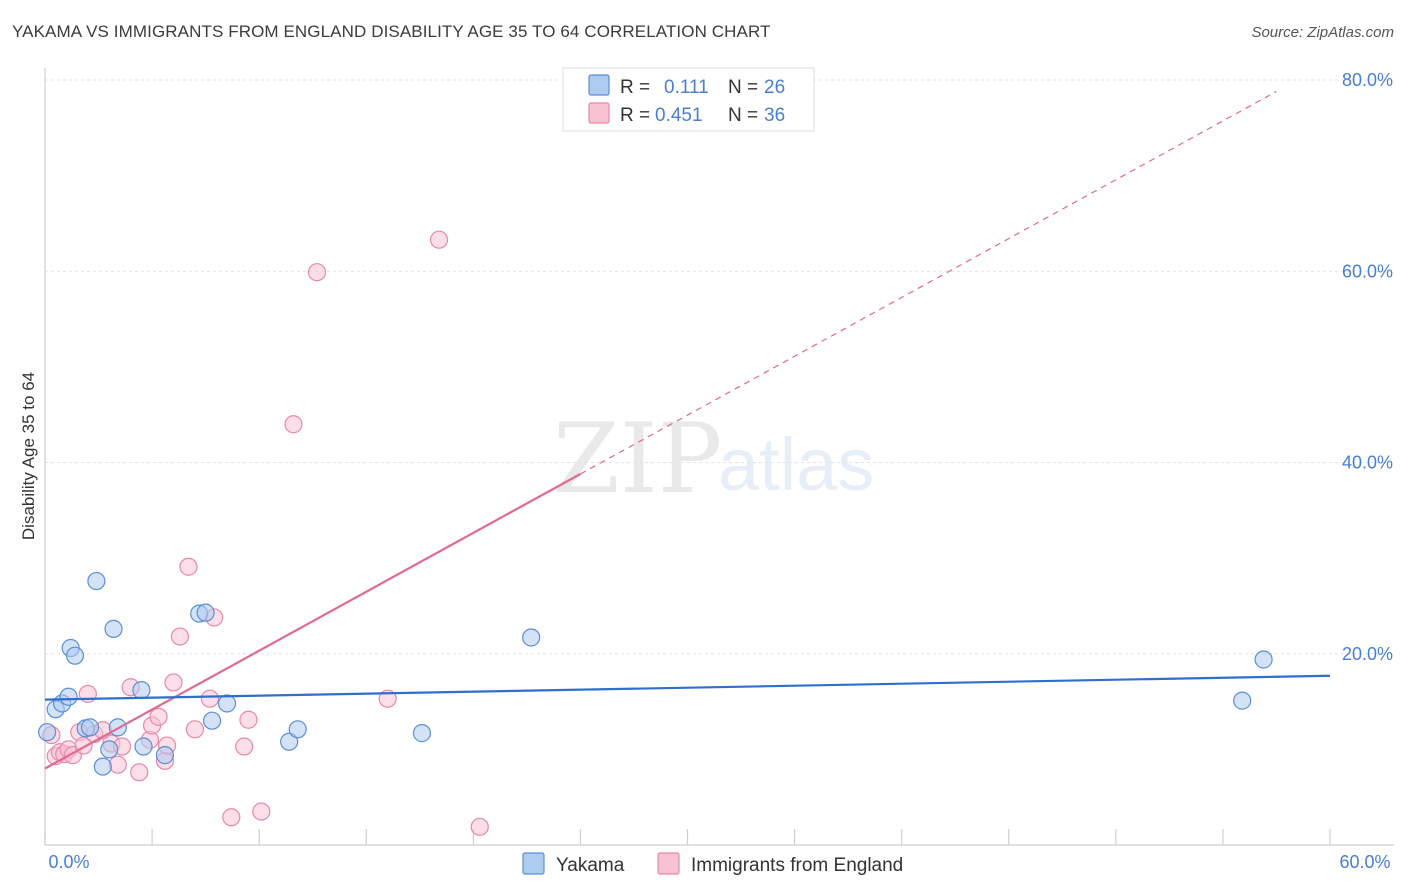  I want to click on x-axis-ticks, so click(687, 837).